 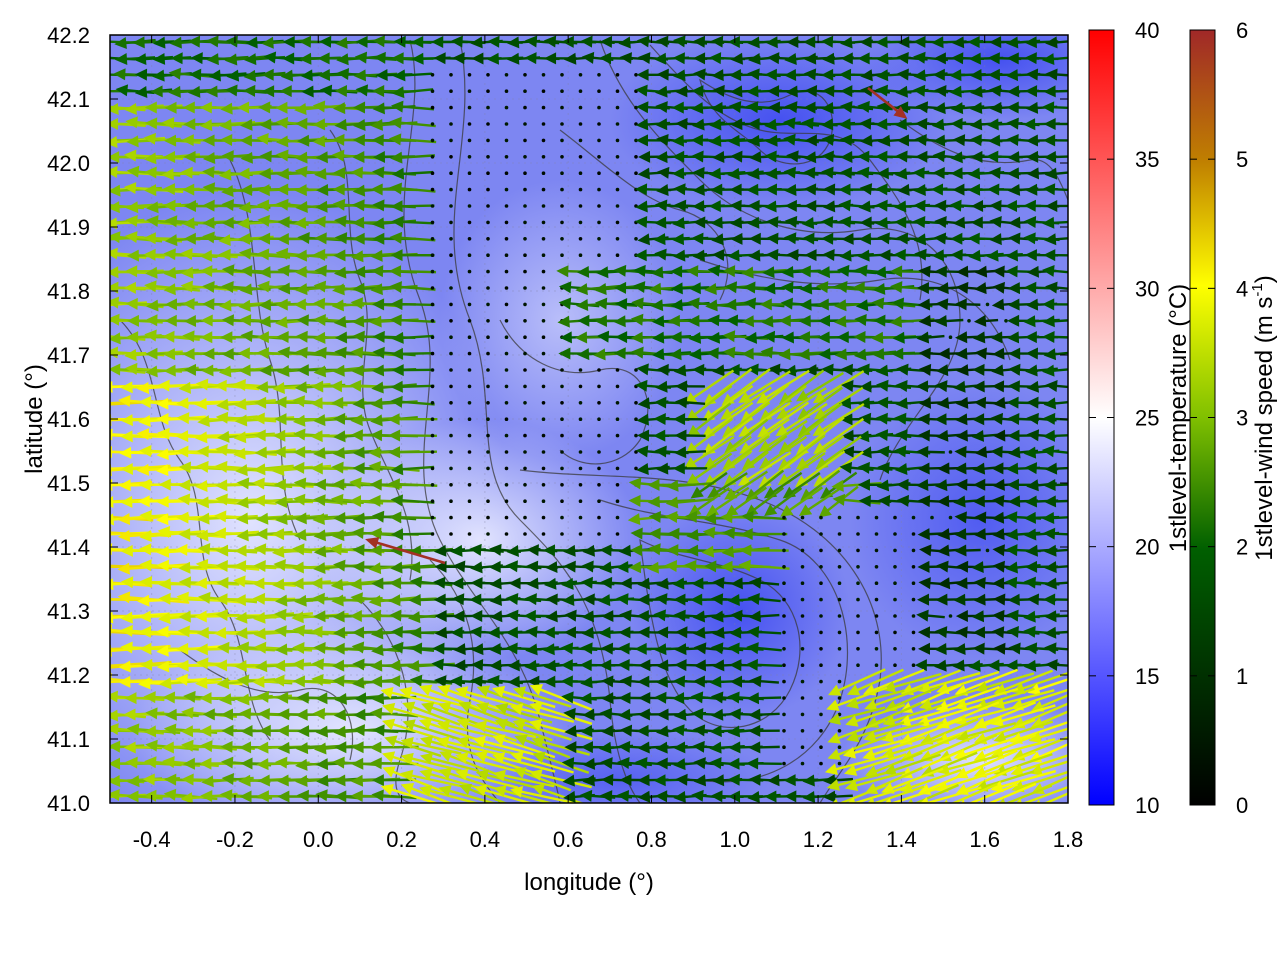 What do you see at coordinates (1147, 547) in the screenshot?
I see `colorbar-tick-label: 20` at bounding box center [1147, 547].